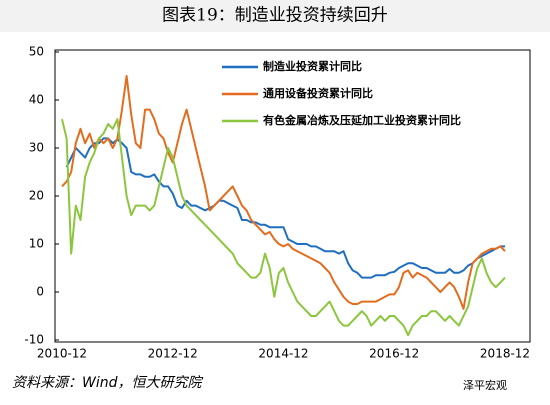 The height and width of the screenshot is (405, 550). Describe the element at coordinates (312, 66) in the screenshot. I see `legend-label: 制造业投资累计同比` at that location.